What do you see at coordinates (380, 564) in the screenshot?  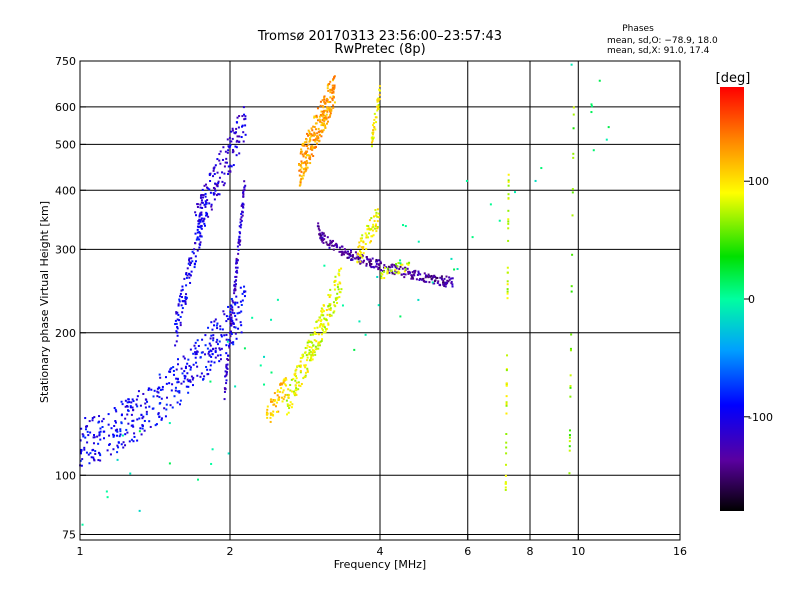 I see `x-axis-label: Frequency [MHz]` at bounding box center [380, 564].